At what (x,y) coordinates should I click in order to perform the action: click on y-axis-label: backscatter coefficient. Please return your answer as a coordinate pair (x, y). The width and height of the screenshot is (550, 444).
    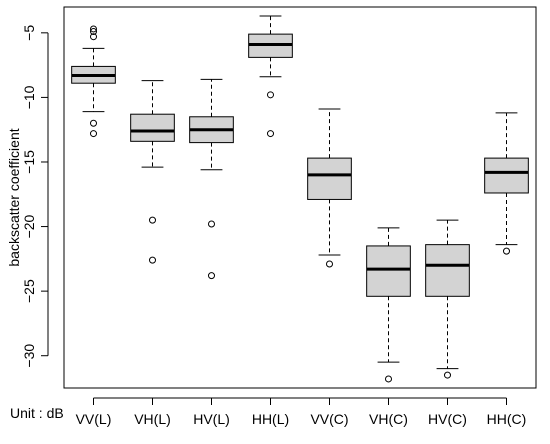
    Looking at the image, I should click on (14, 197).